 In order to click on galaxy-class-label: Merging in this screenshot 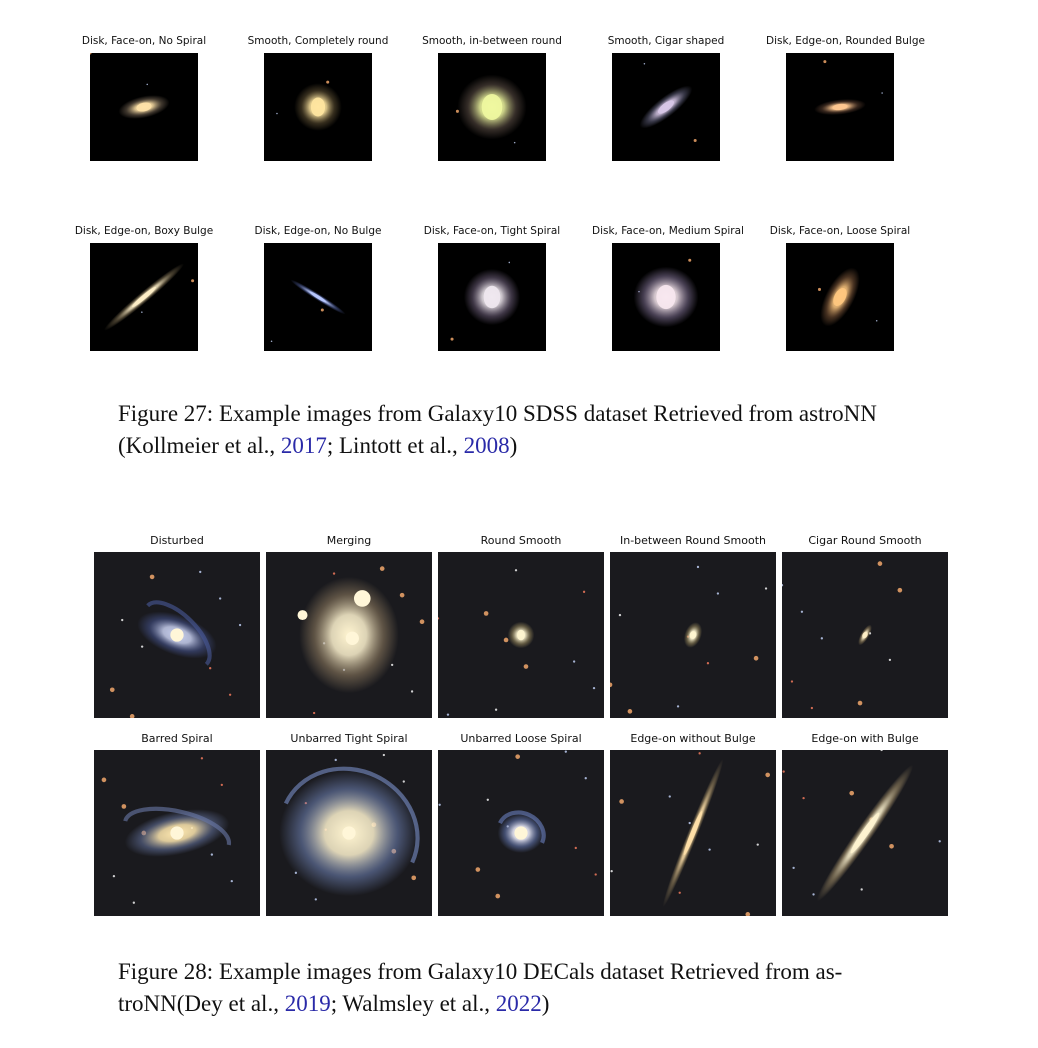, I will do `click(349, 540)`.